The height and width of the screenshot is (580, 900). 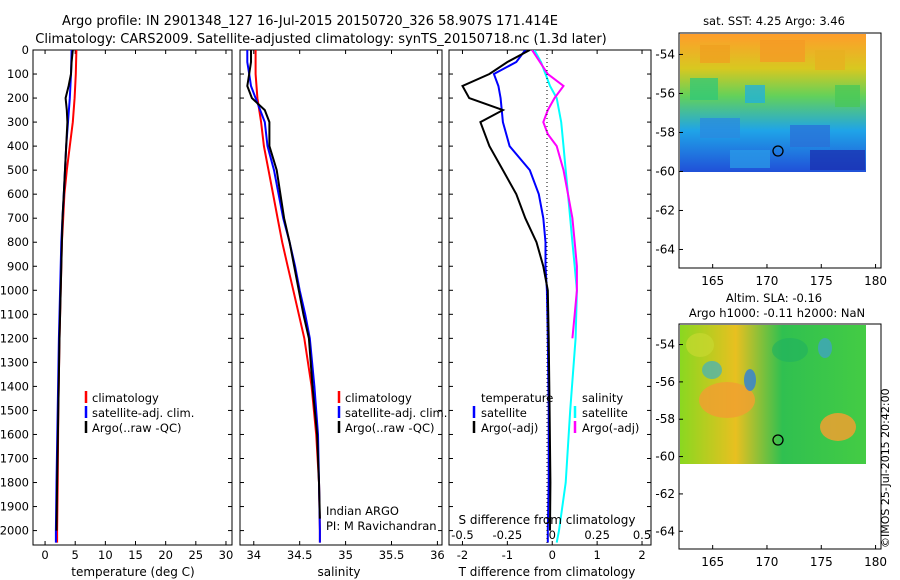 What do you see at coordinates (14, 507) in the screenshot?
I see `depth-tick-label: 1900` at bounding box center [14, 507].